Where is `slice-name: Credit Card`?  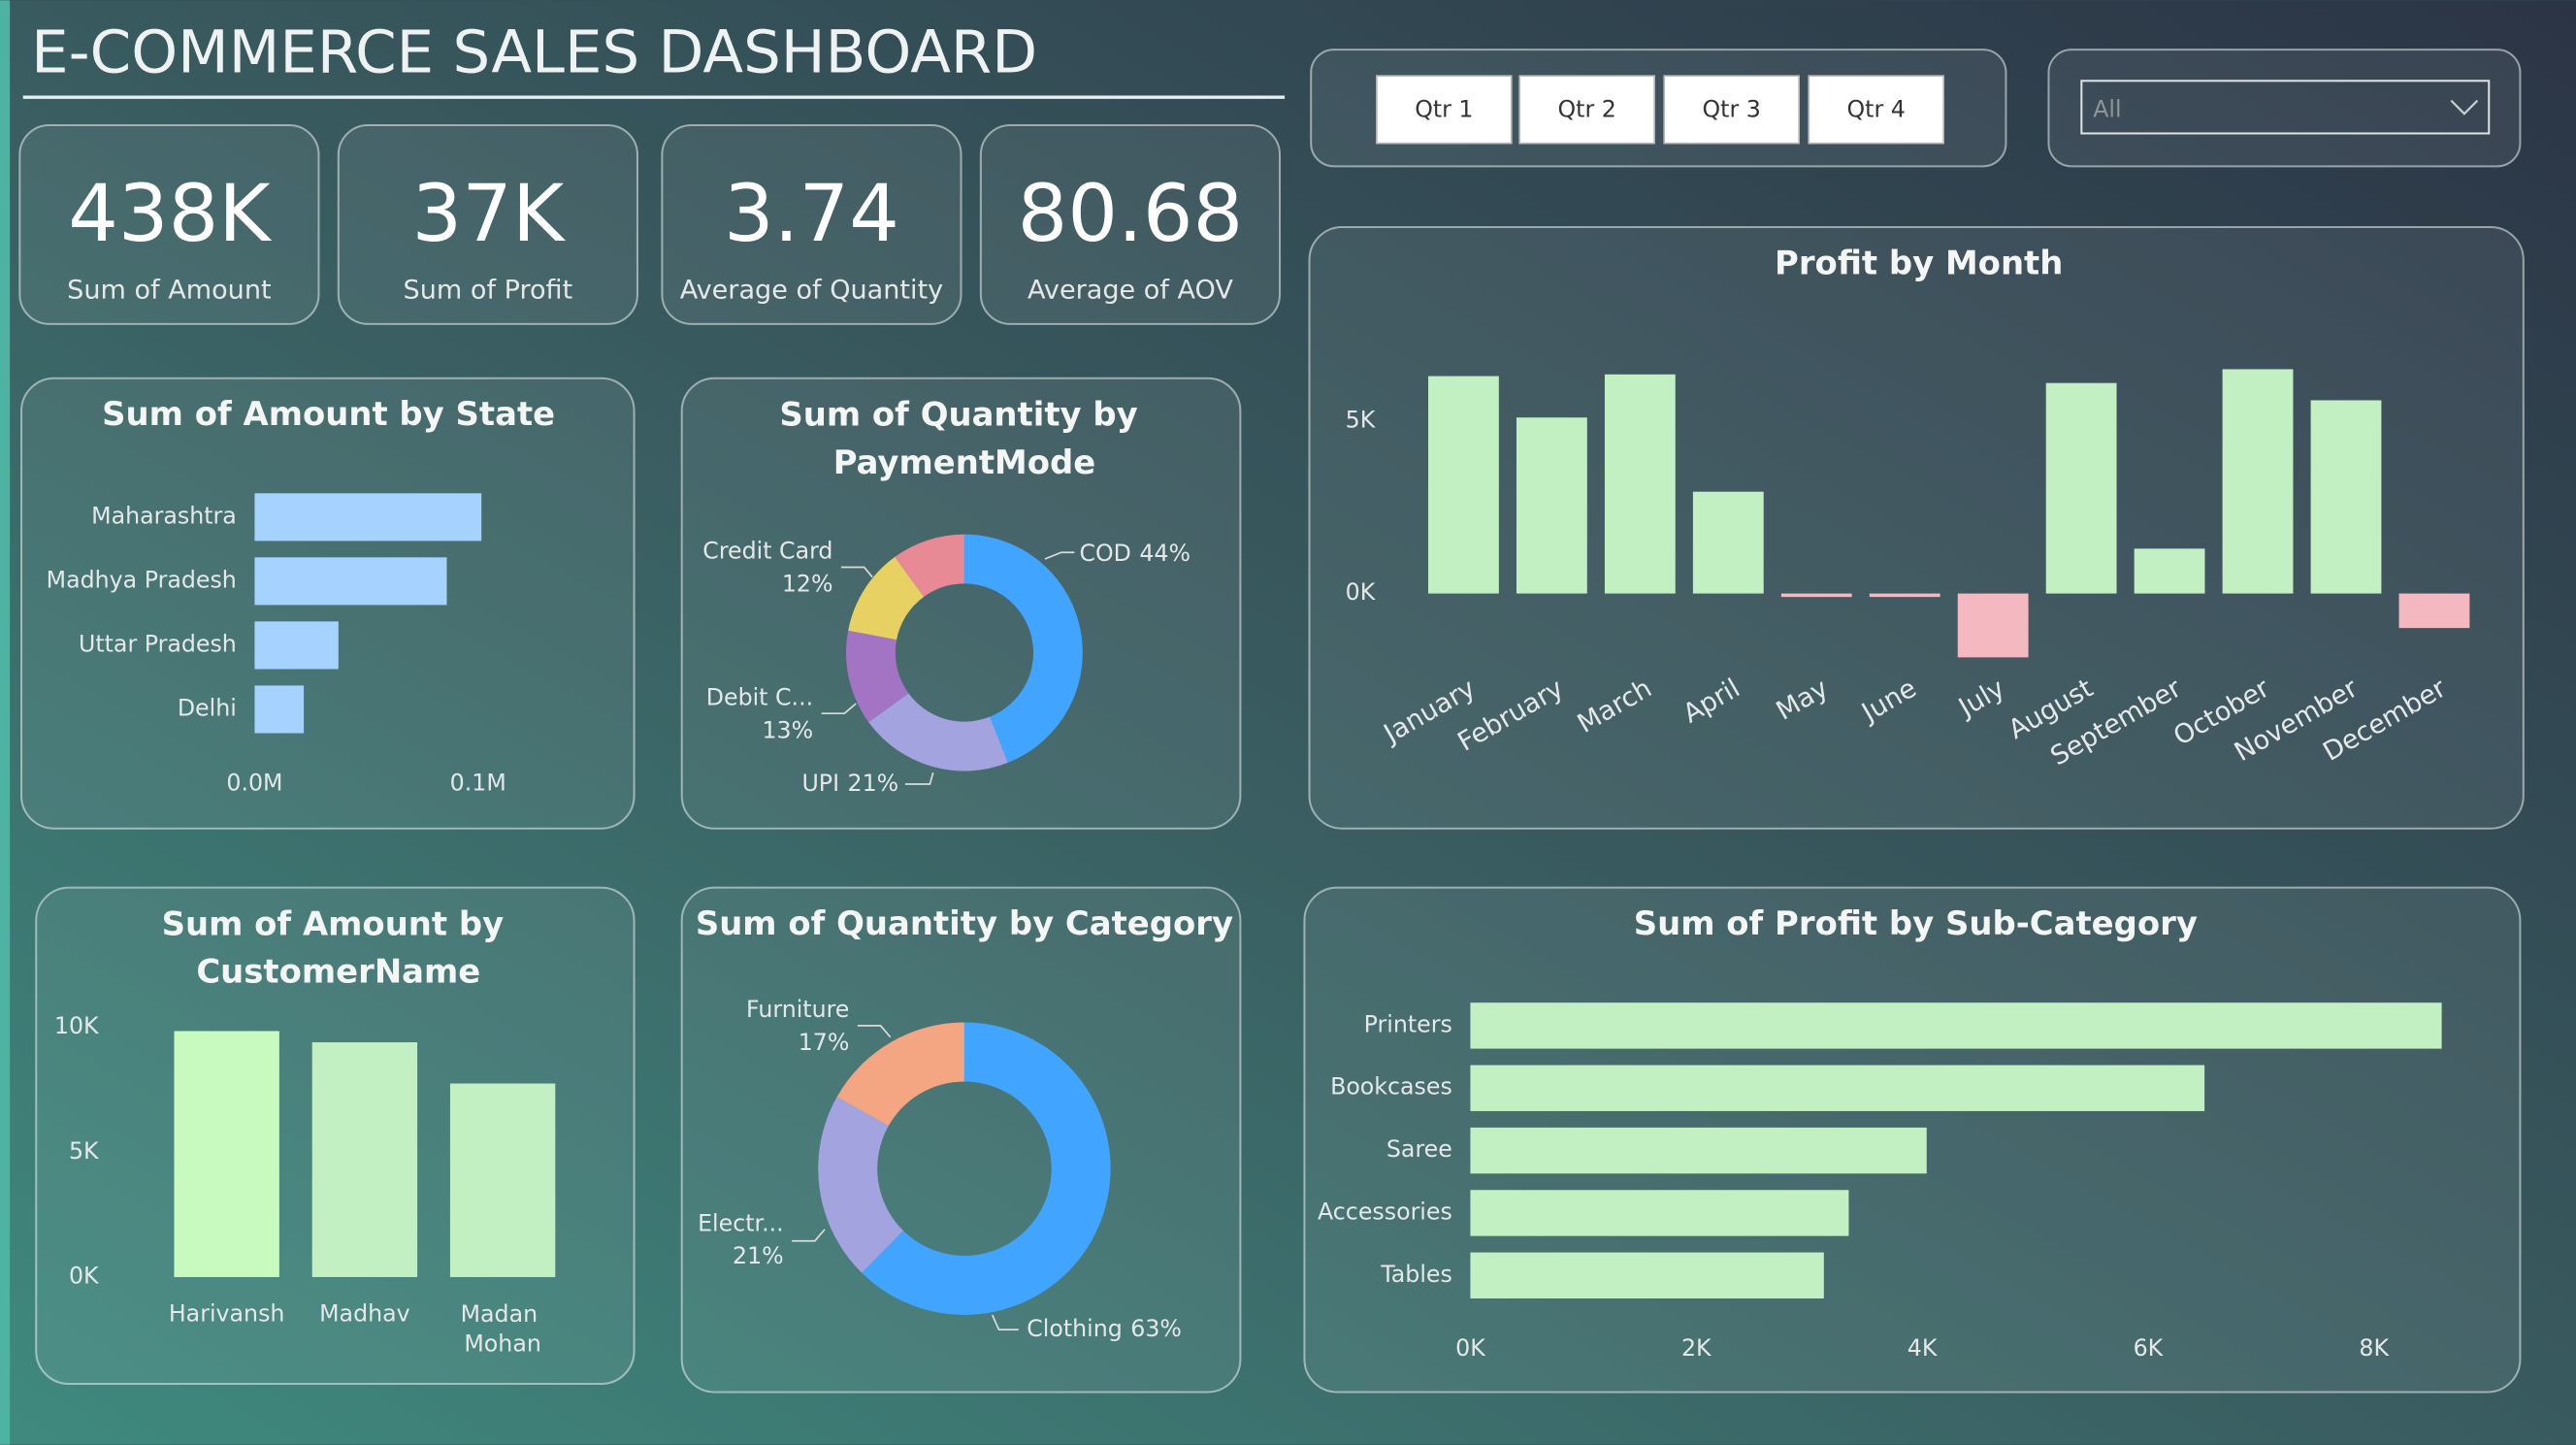 slice-name: Credit Card is located at coordinates (767, 551).